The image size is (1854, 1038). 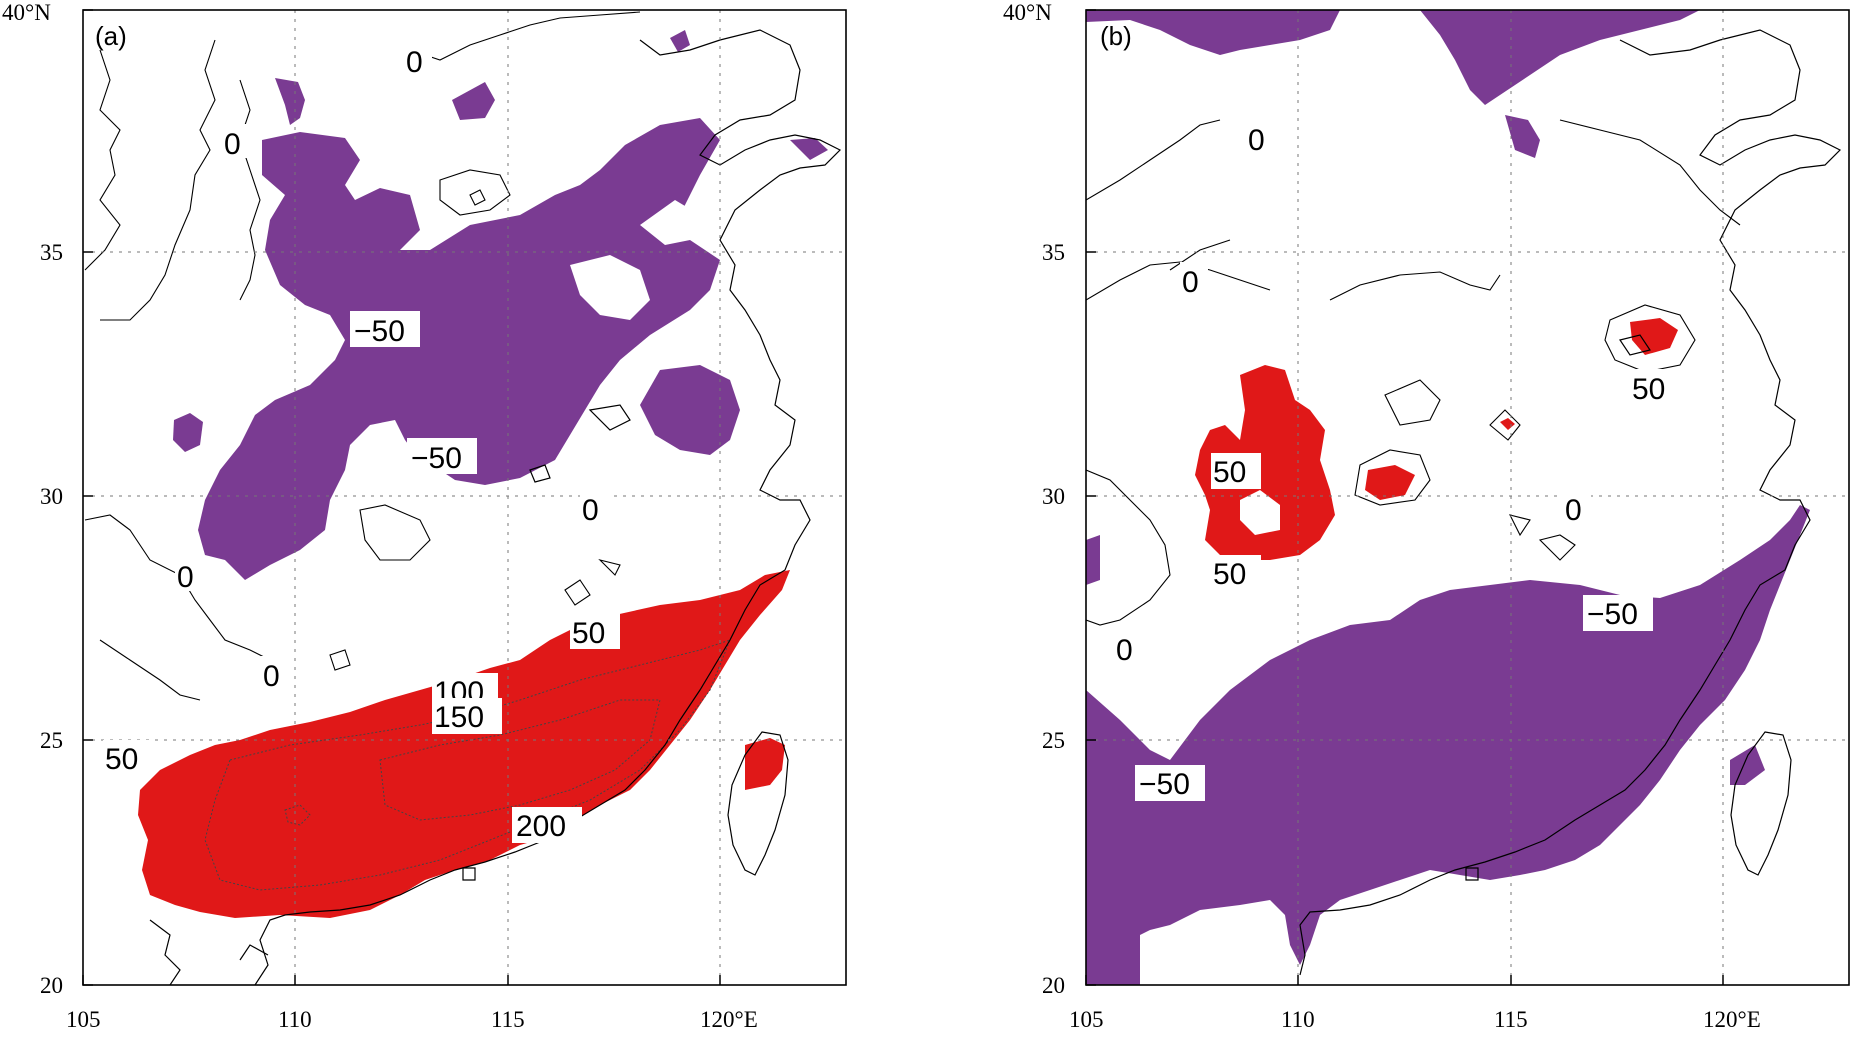 What do you see at coordinates (610, 287) in the screenshot?
I see `hole` at bounding box center [610, 287].